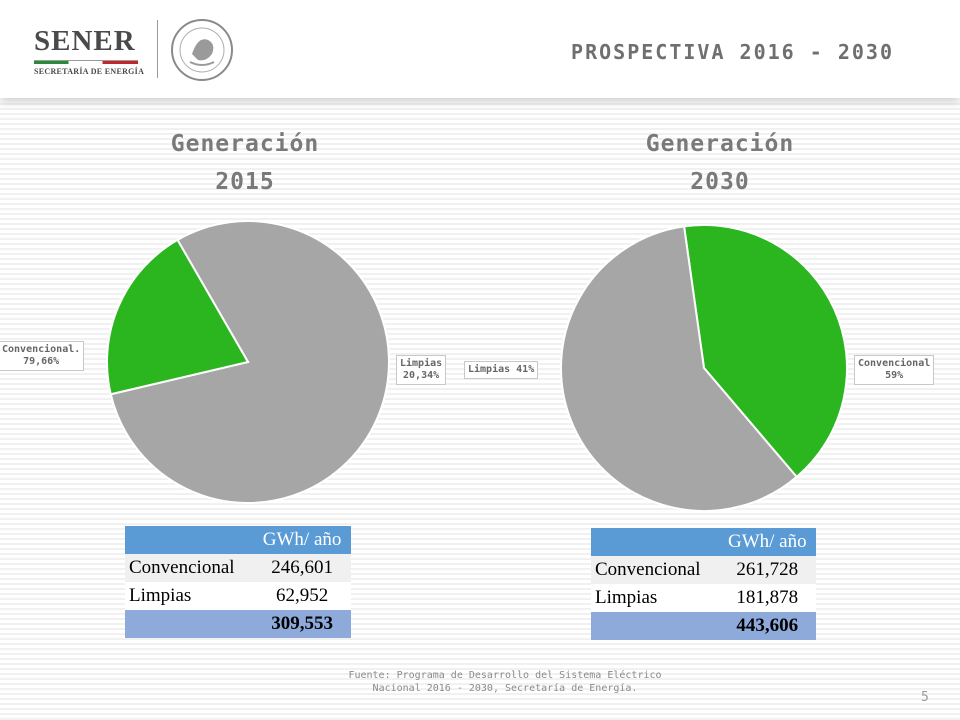  Describe the element at coordinates (302, 624) in the screenshot. I see `total-value: 309,553` at that location.